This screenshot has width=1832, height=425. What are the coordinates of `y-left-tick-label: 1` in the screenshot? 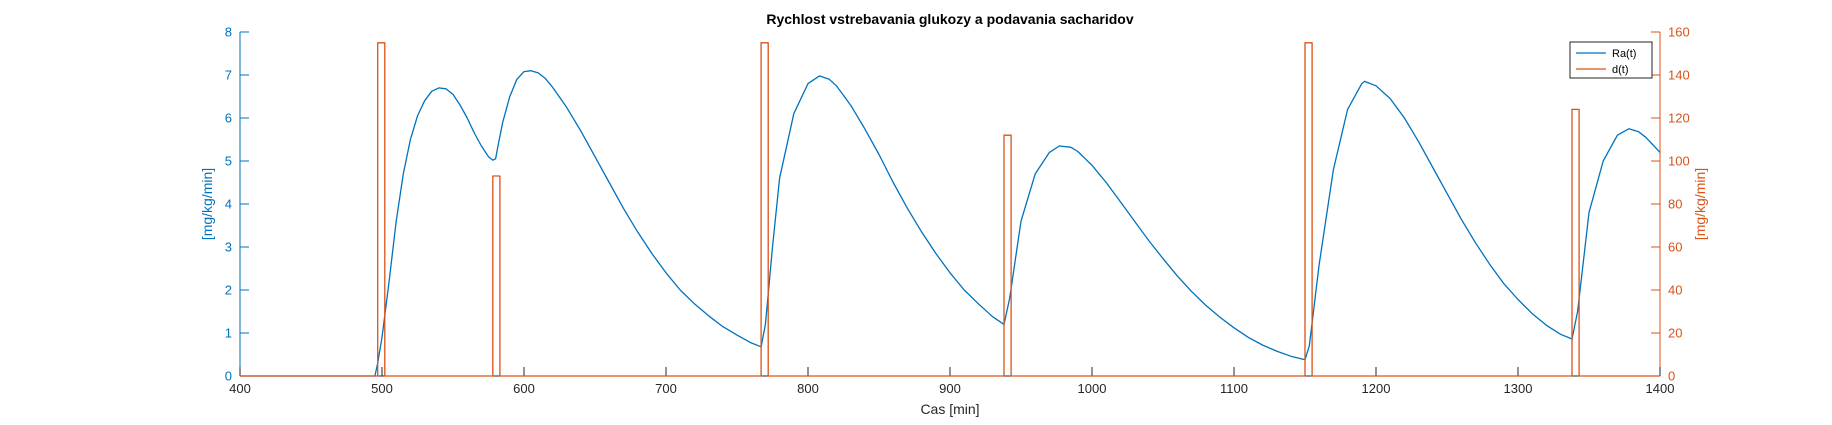 It's located at (228, 333).